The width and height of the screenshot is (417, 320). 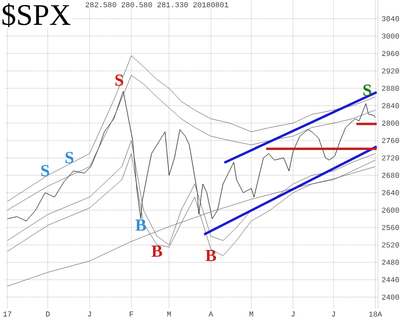 What do you see at coordinates (36, 15) in the screenshot?
I see `chart-title: $SPX` at bounding box center [36, 15].